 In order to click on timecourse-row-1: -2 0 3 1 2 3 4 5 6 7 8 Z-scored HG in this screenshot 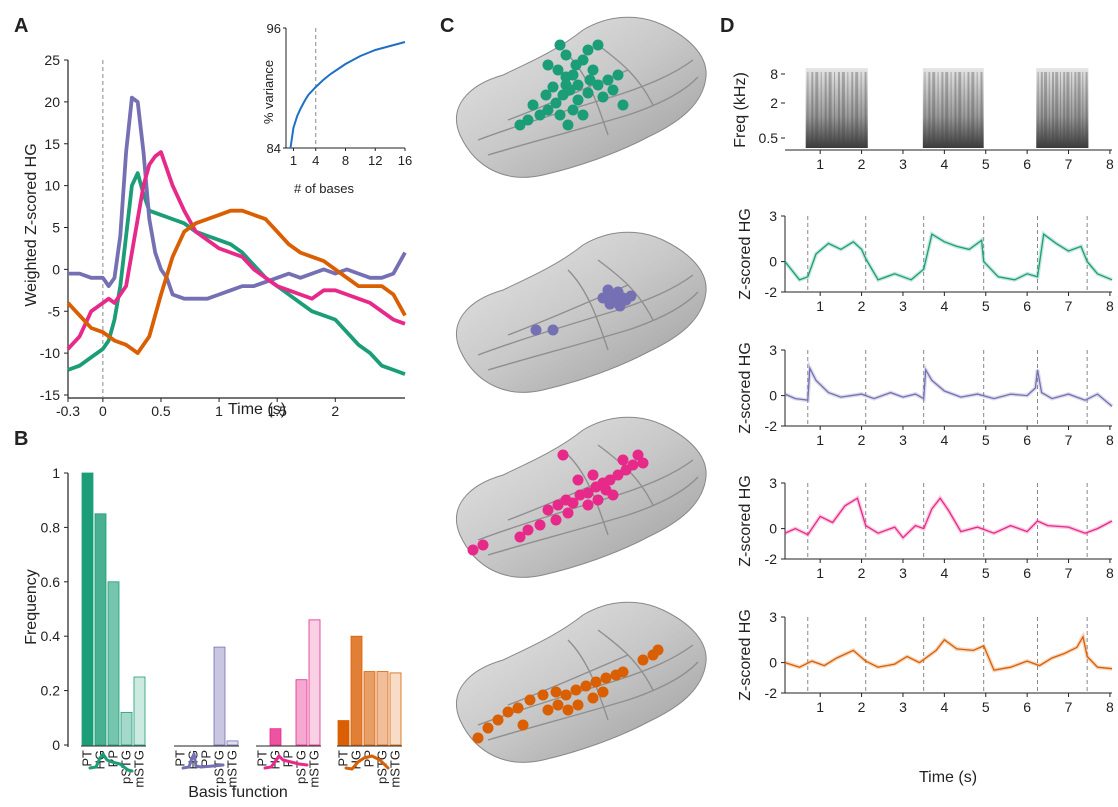, I will do `click(925, 395)`.